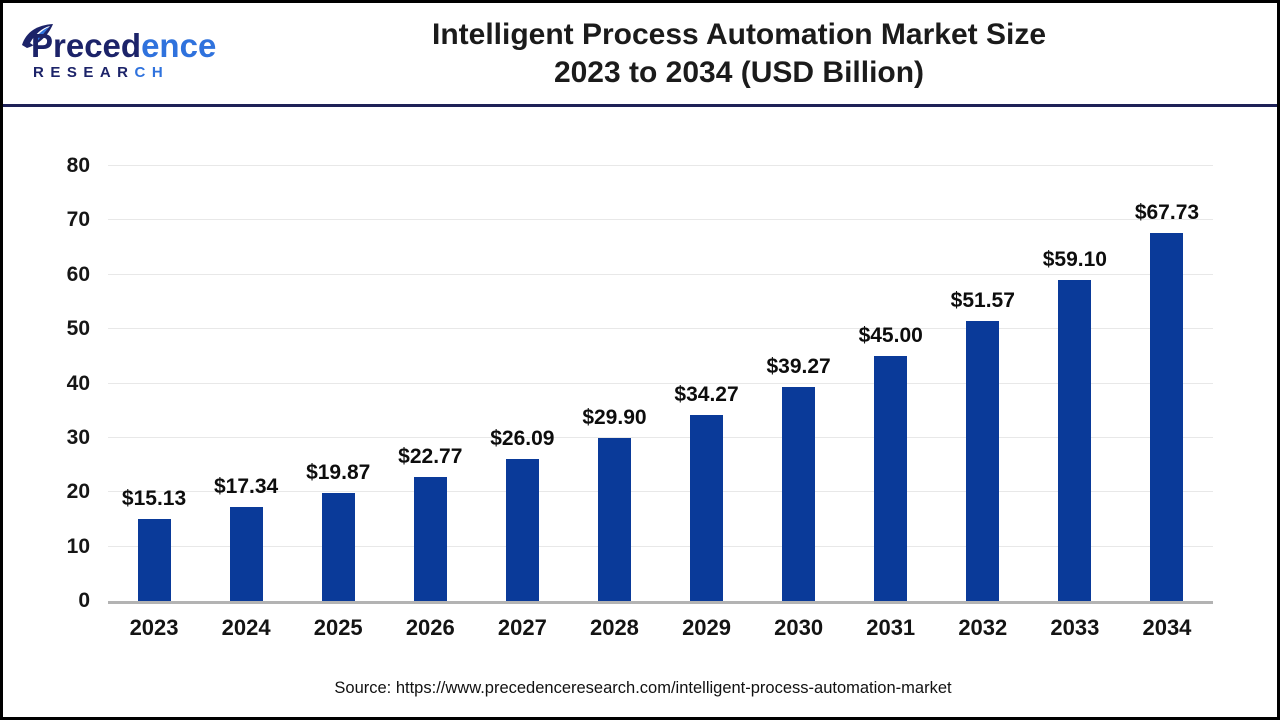 The height and width of the screenshot is (720, 1280). What do you see at coordinates (246, 553) in the screenshot?
I see `bar-2024` at bounding box center [246, 553].